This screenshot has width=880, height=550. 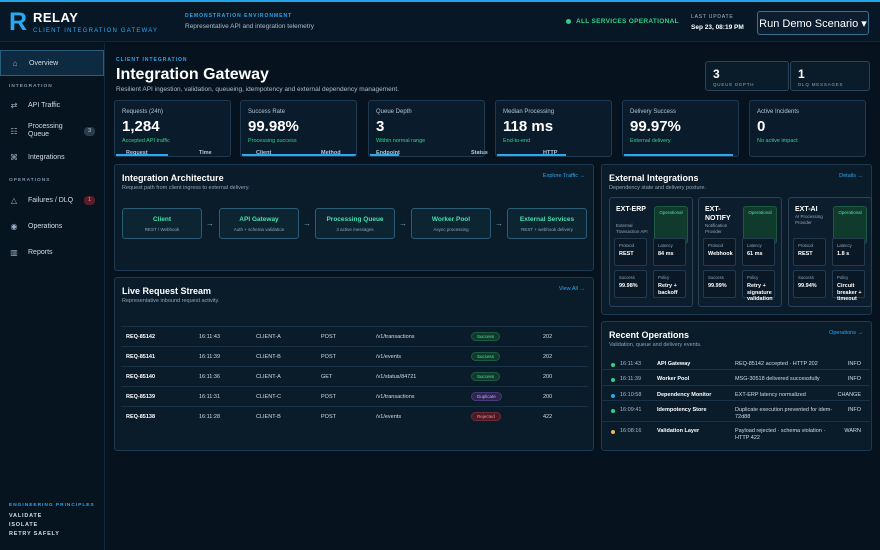 I want to click on sidebar-item-label: Operations, so click(x=45, y=226).